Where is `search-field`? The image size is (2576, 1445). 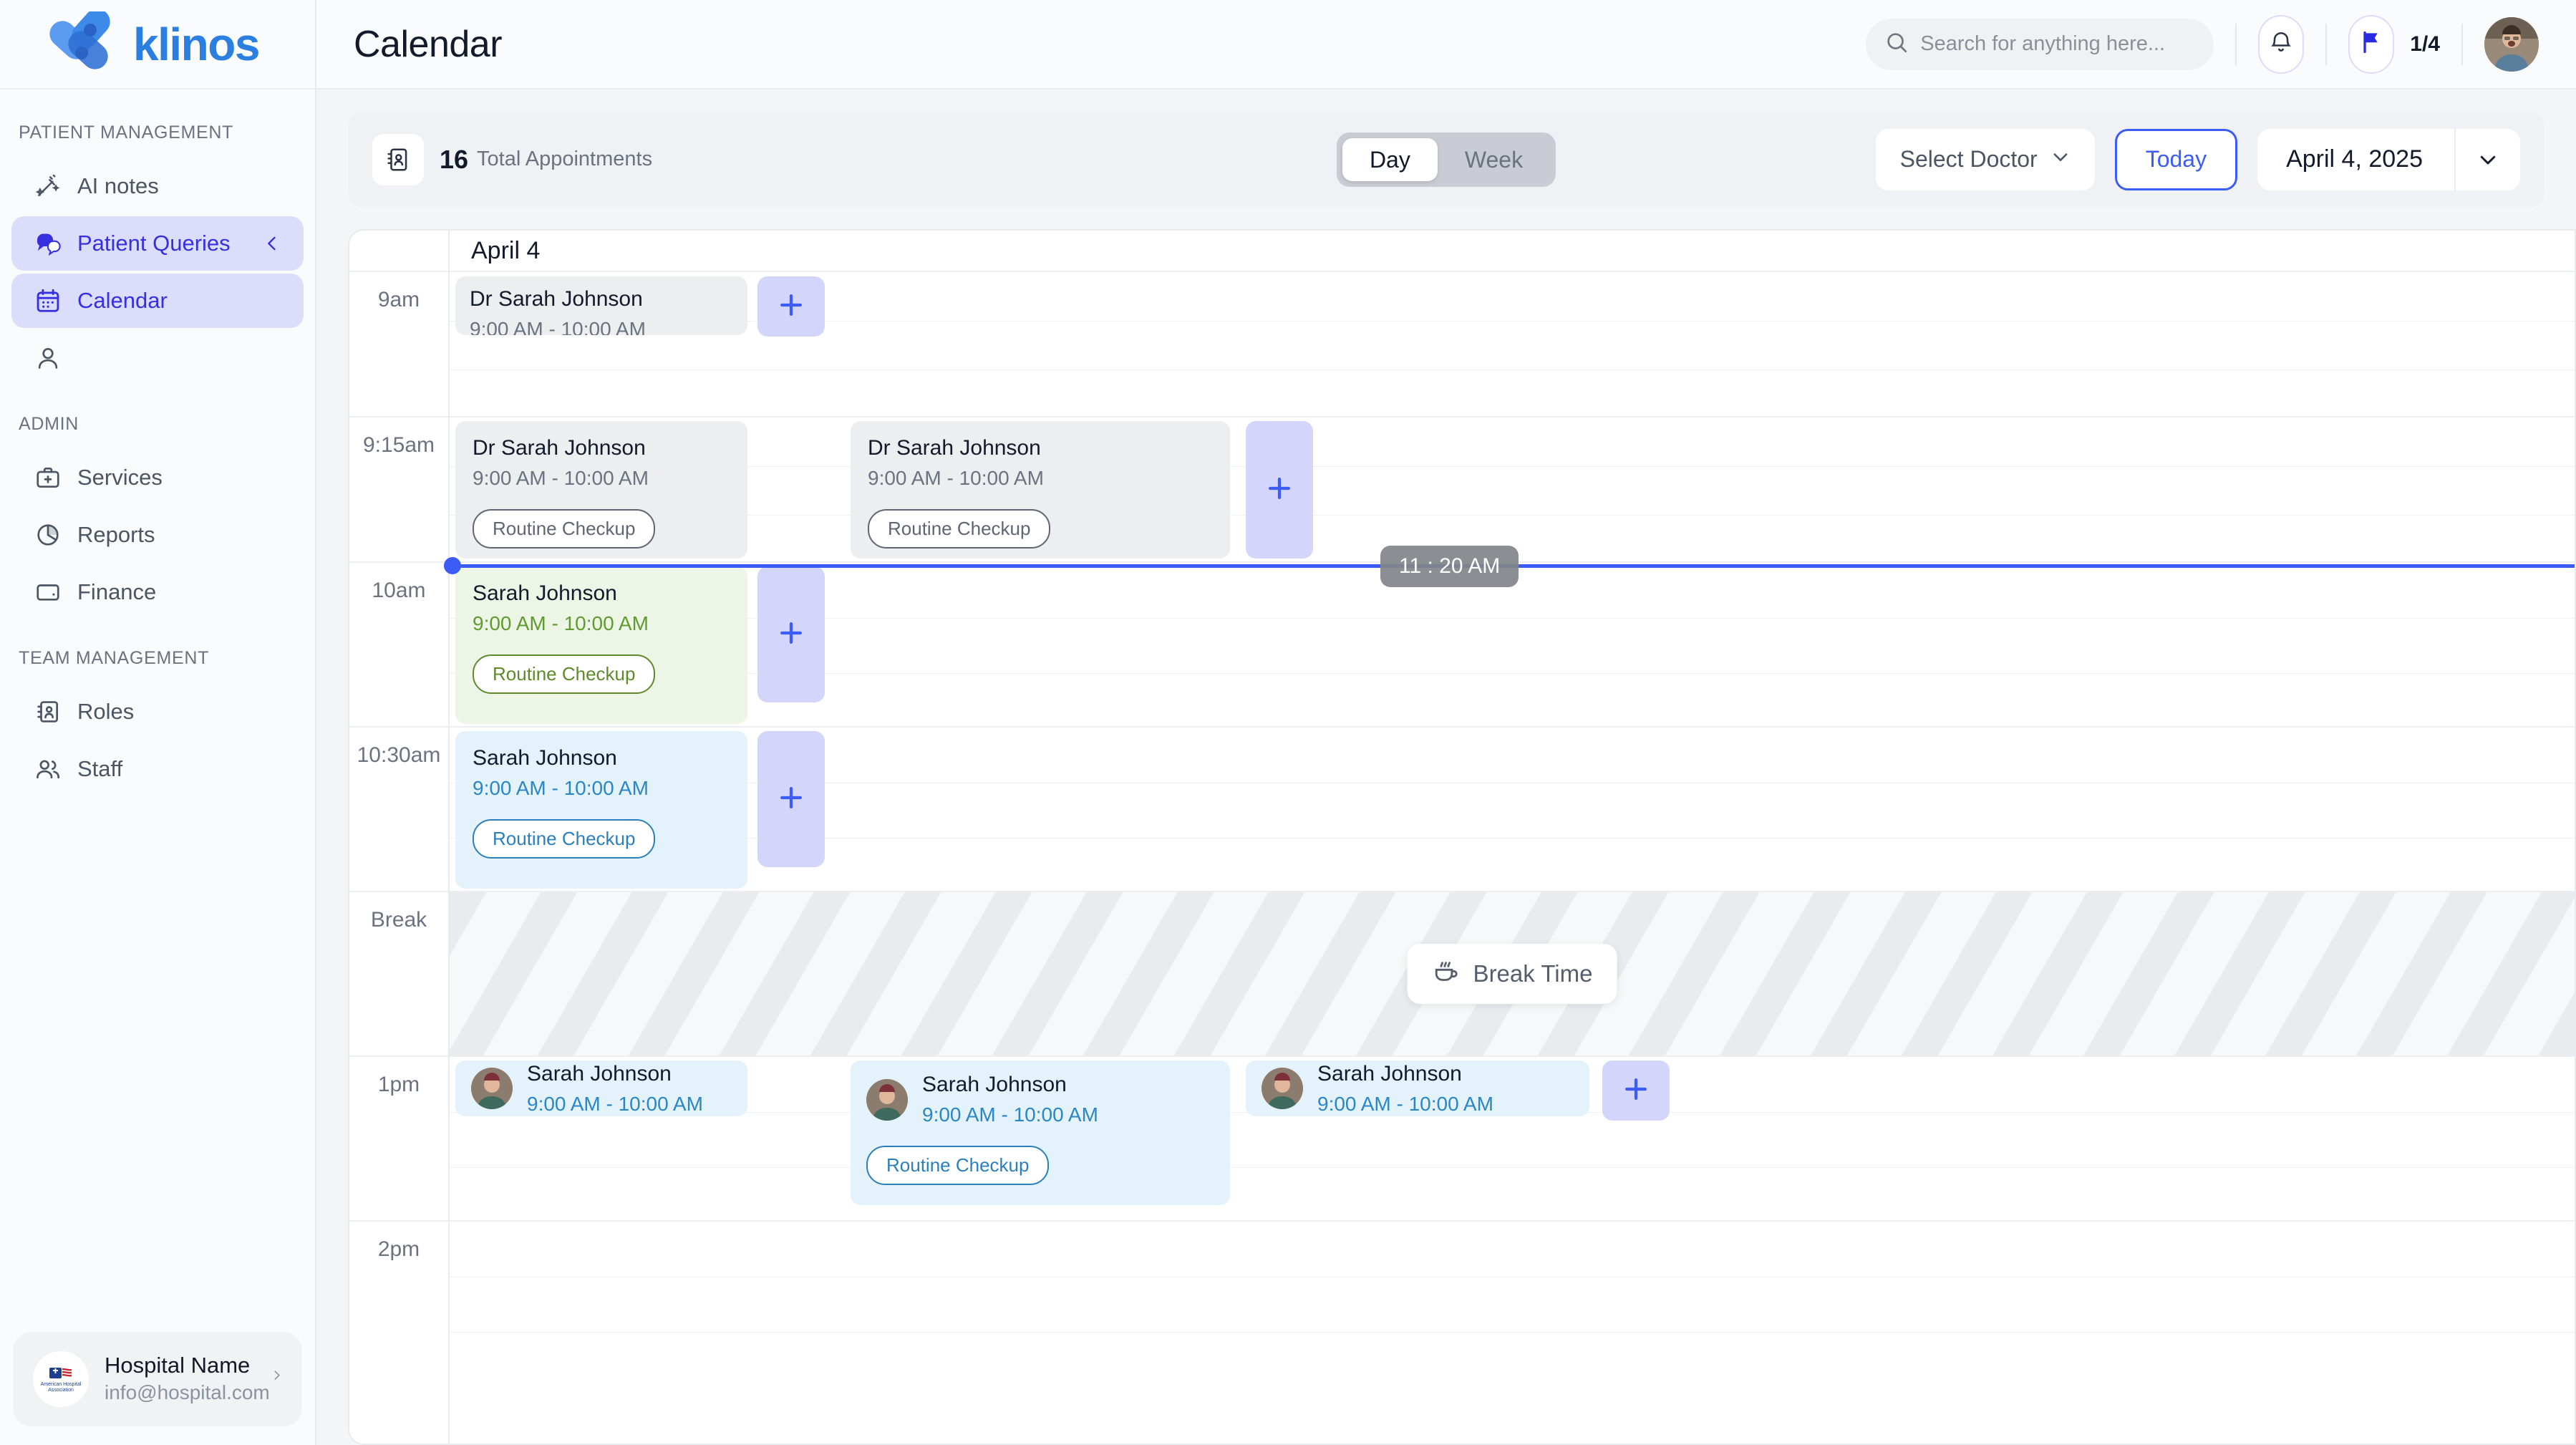 search-field is located at coordinates (2058, 44).